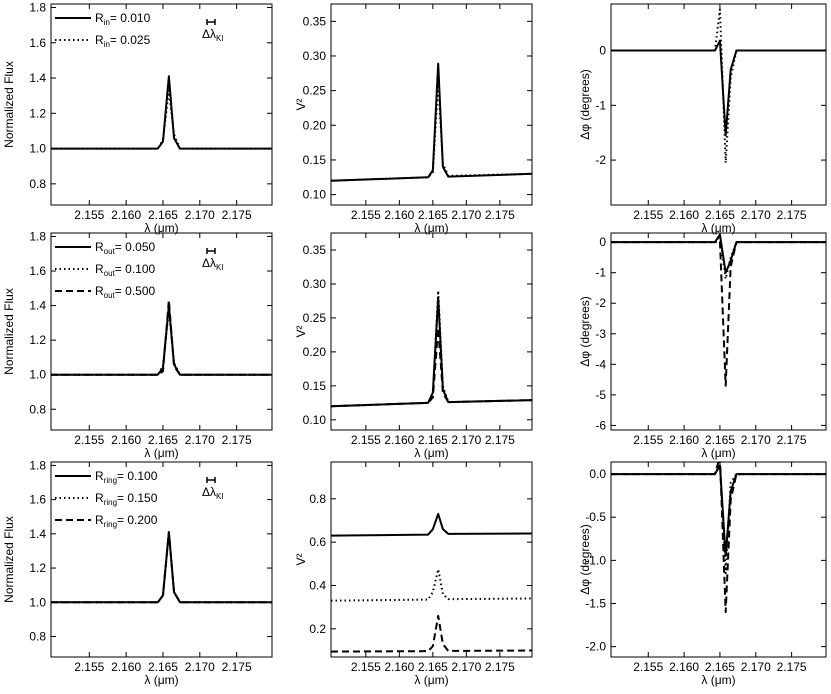  What do you see at coordinates (137, 498) in the screenshot?
I see `legend-value: = 0.150` at bounding box center [137, 498].